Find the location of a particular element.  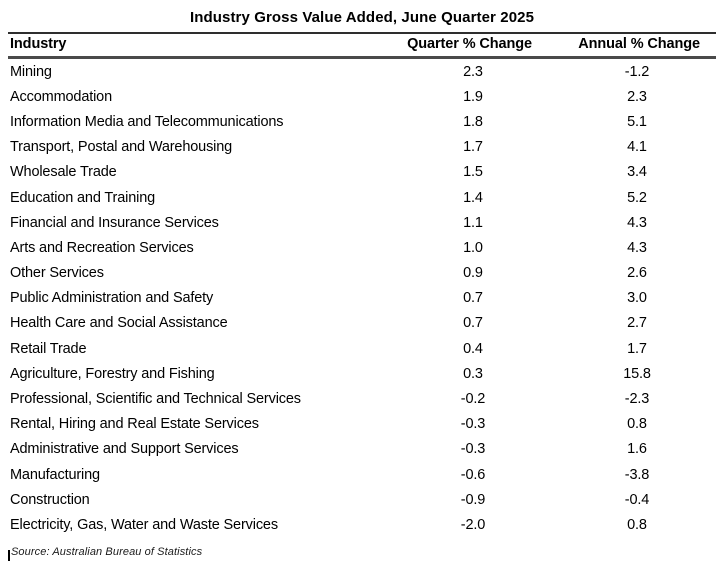

industry-cell: Administrative and Support Services is located at coordinates (124, 449).